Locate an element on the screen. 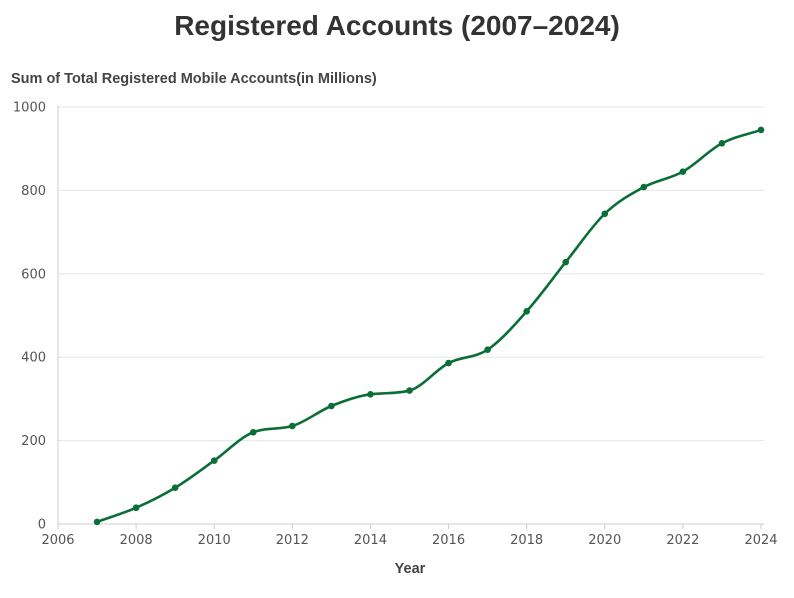 Image resolution: width=794 pixels, height=598 pixels. x-tick-label: 2024 is located at coordinates (760, 540).